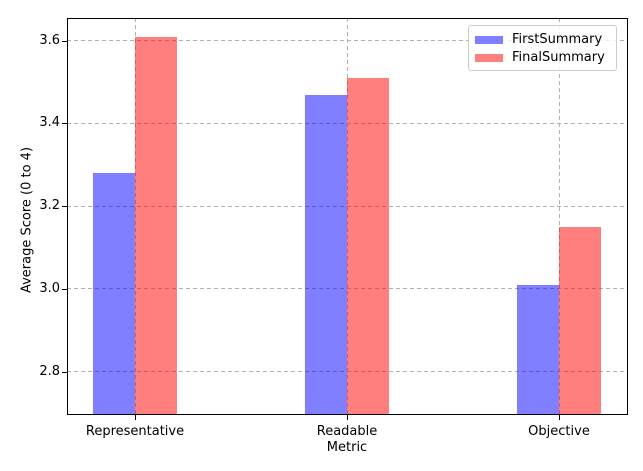 The width and height of the screenshot is (643, 471). I want to click on legend-item-finalsummary: FinalSummary, so click(541, 58).